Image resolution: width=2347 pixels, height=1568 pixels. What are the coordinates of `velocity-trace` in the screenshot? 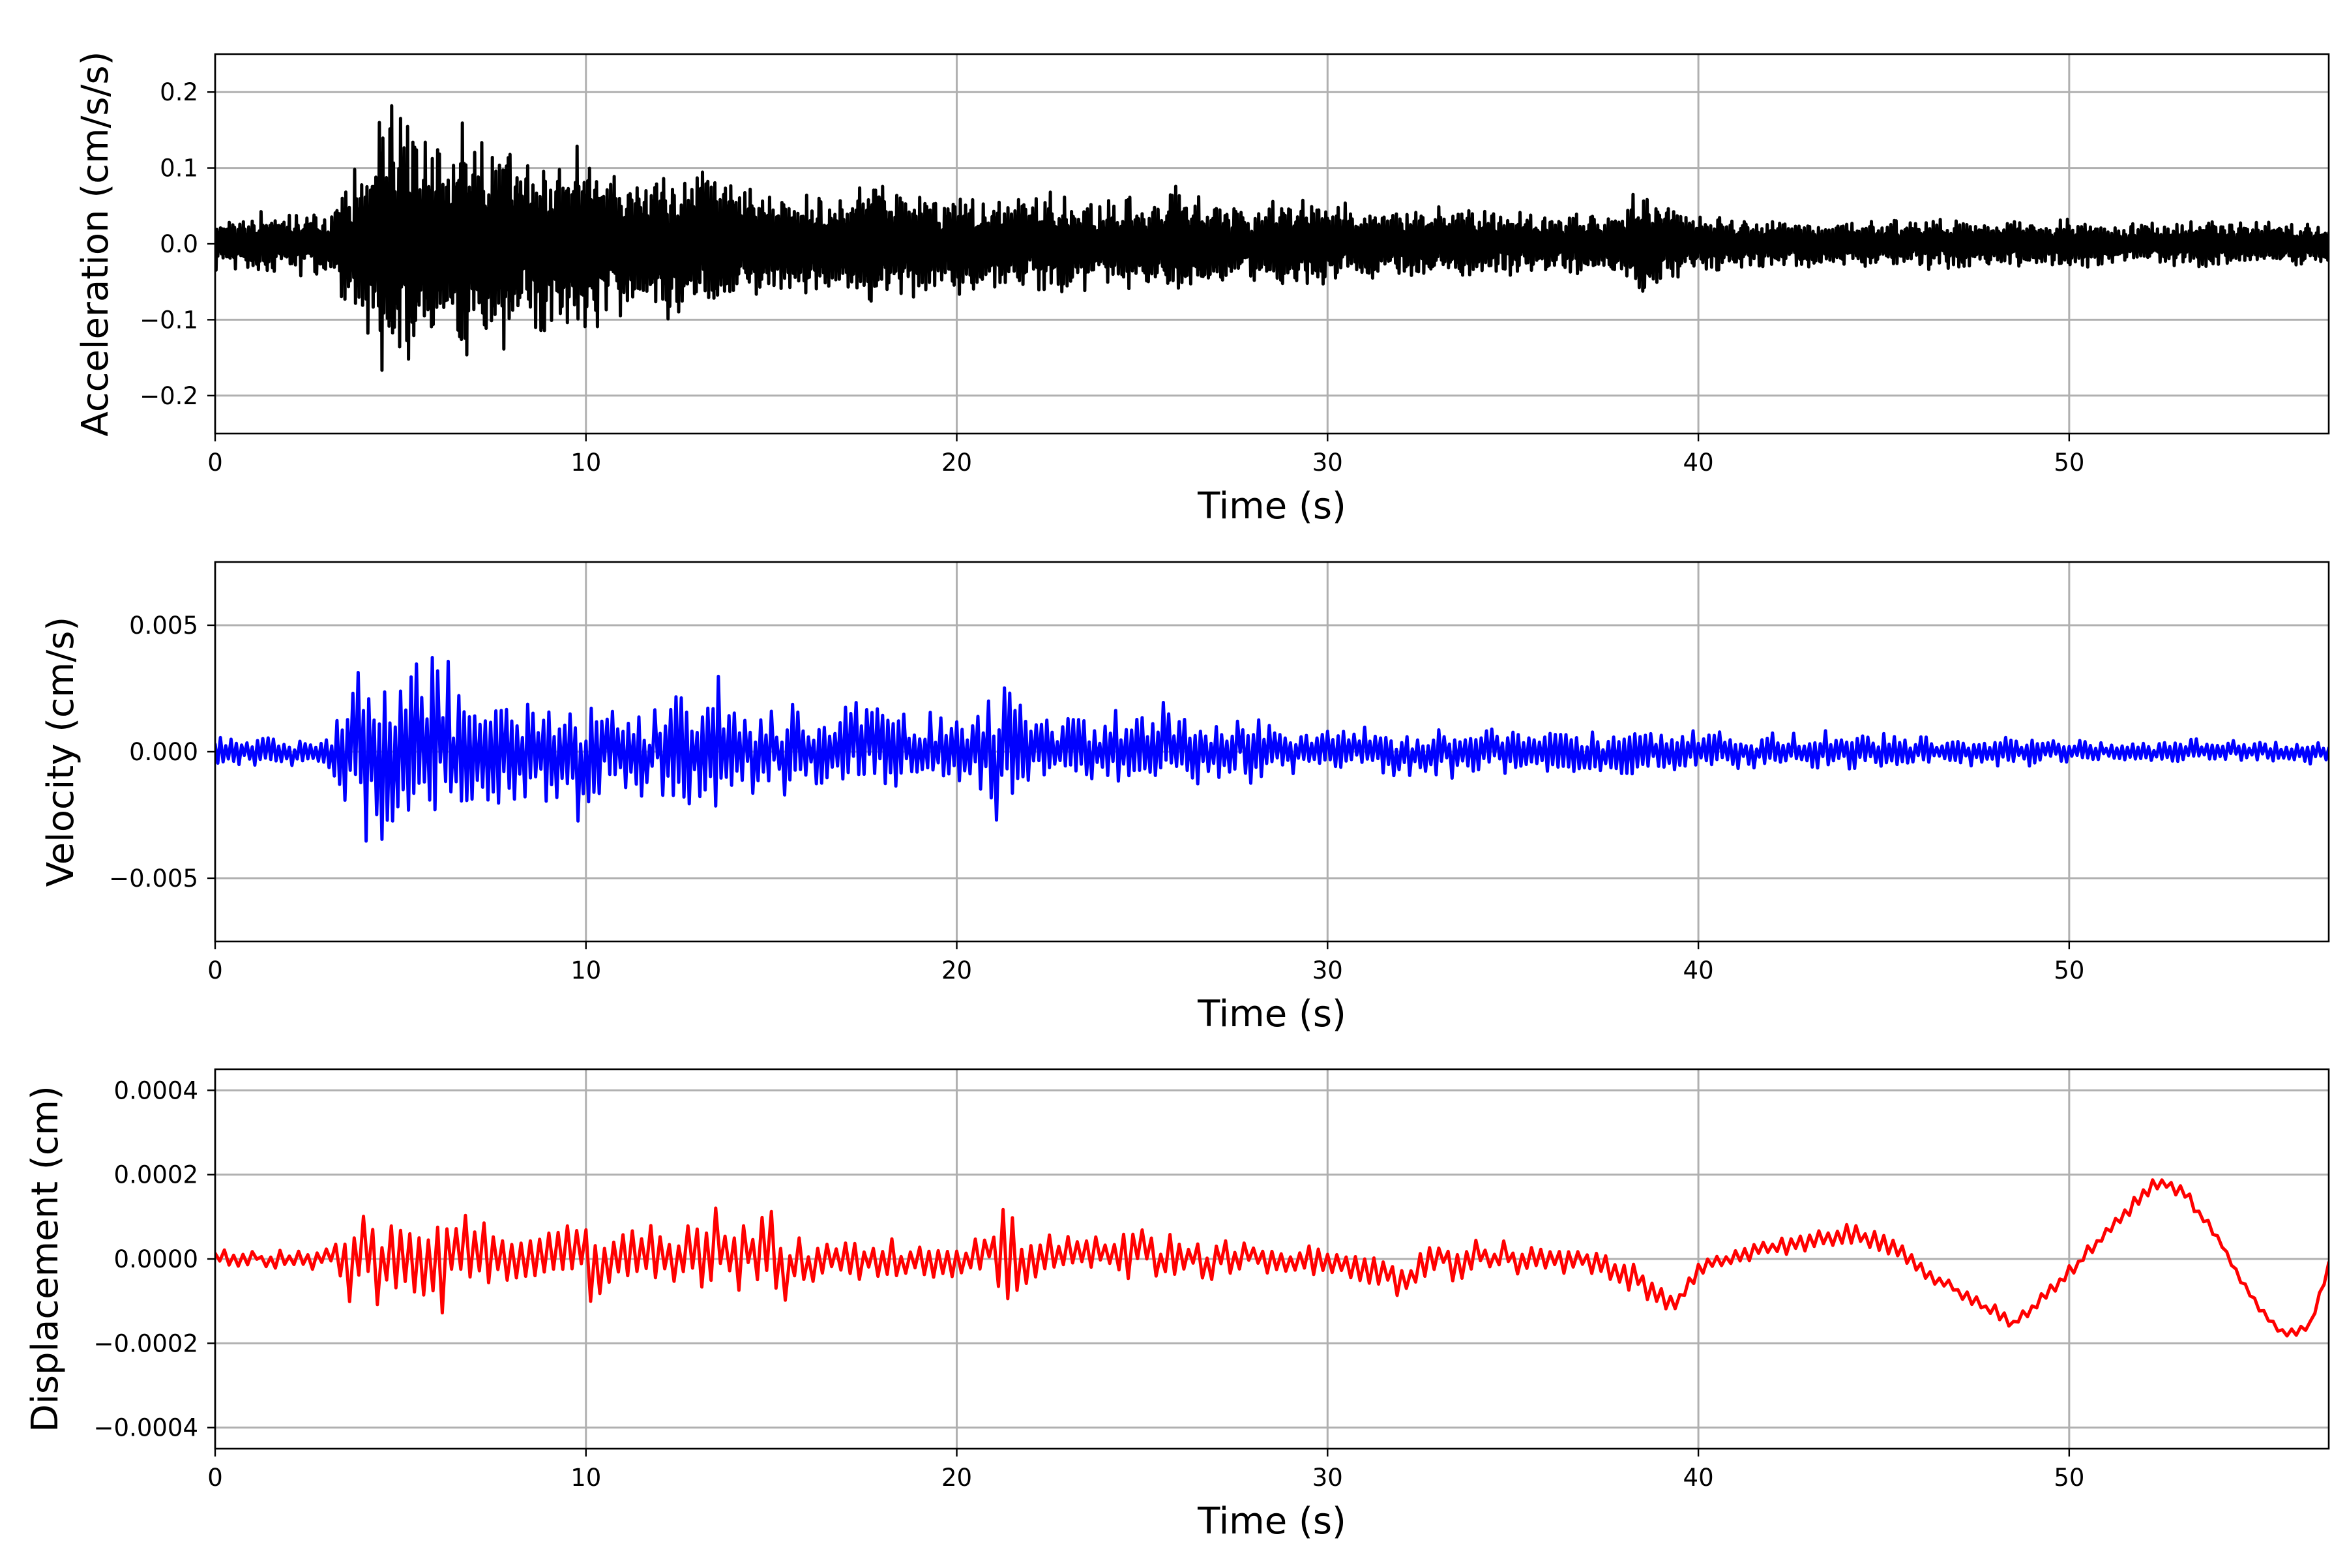 It's located at (1272, 750).